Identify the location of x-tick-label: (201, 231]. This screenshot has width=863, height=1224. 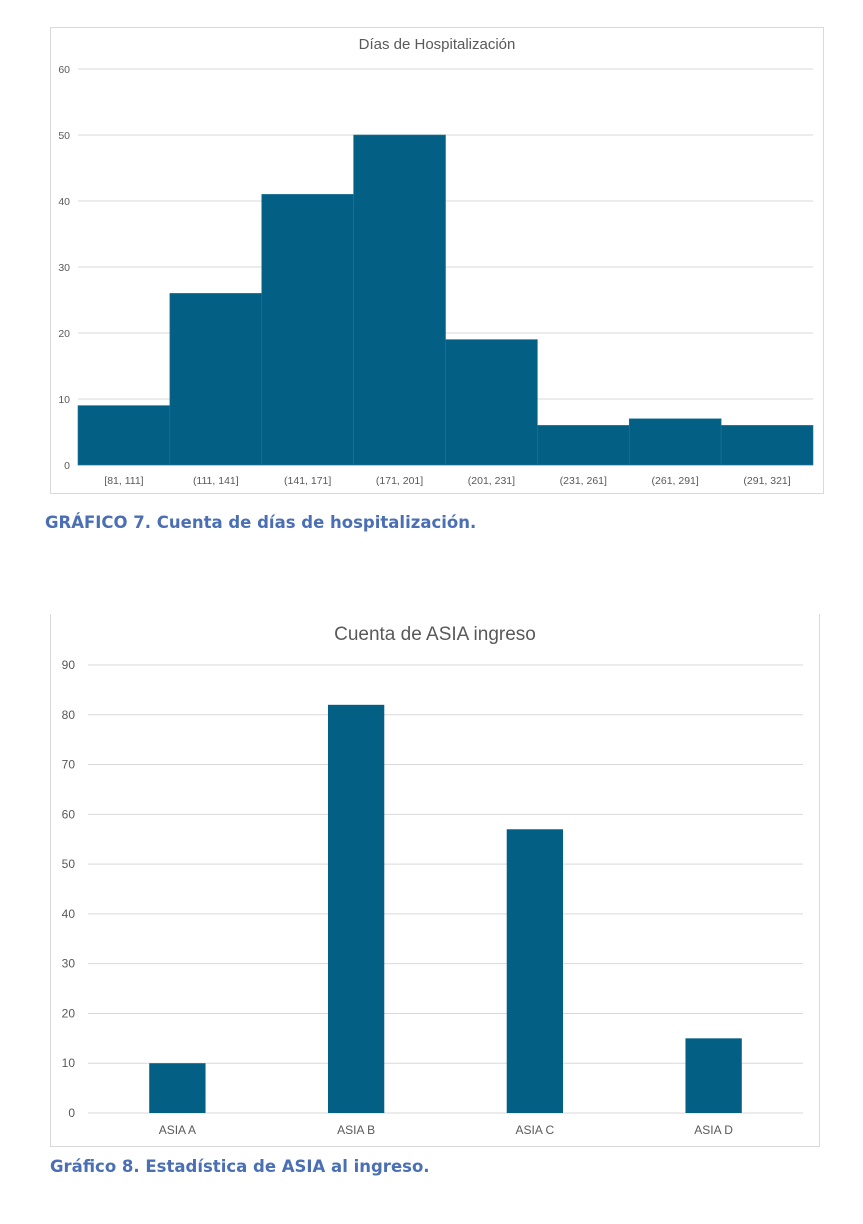
(491, 481).